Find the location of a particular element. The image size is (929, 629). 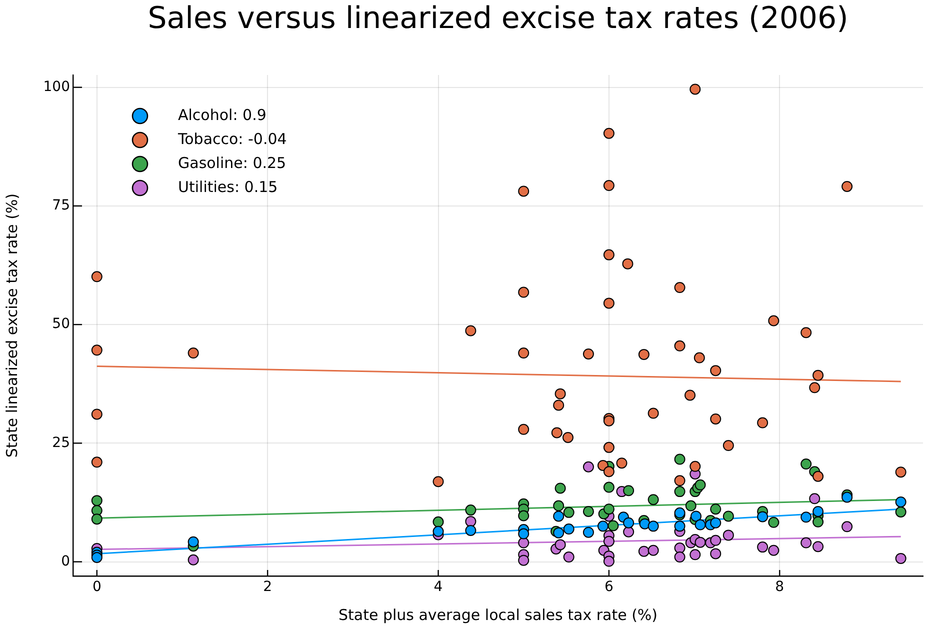

legend-label: Tobacco: -0.04 is located at coordinates (232, 139).